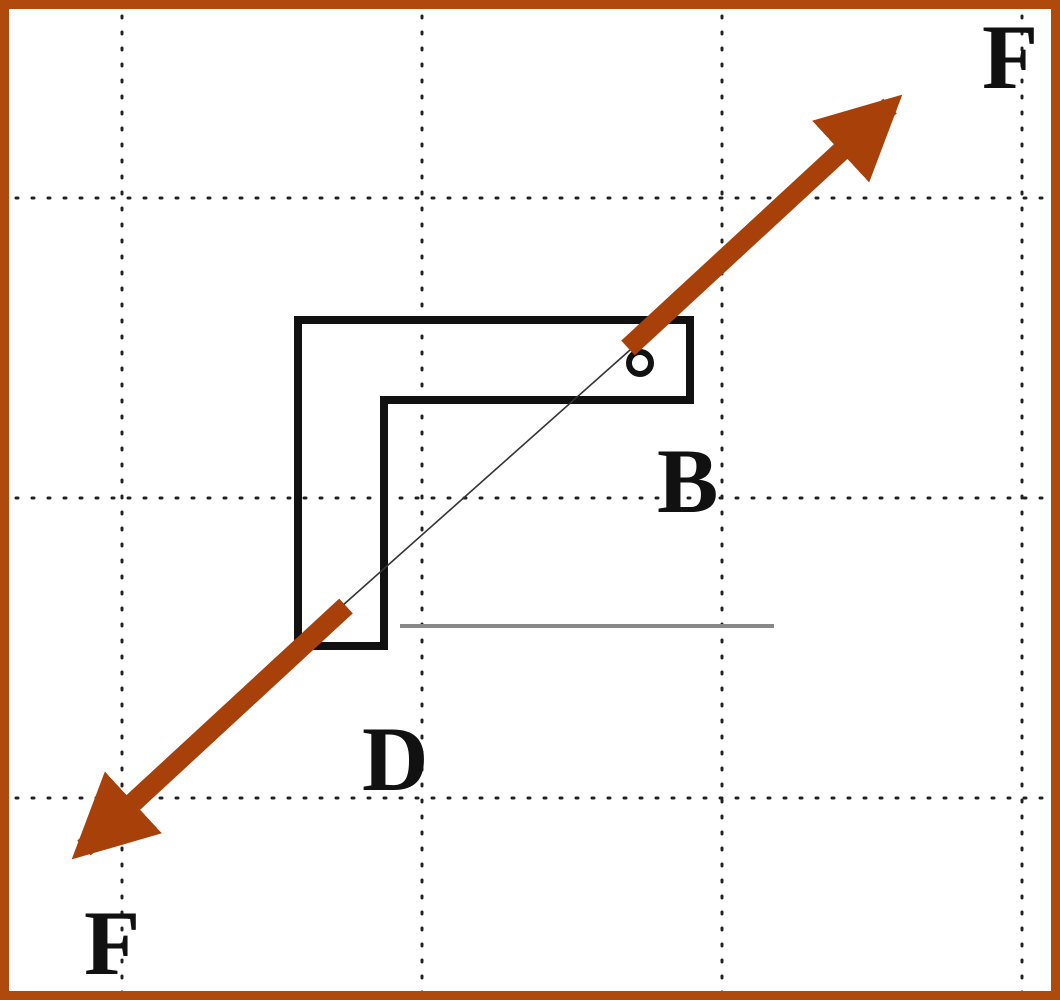 Image resolution: width=1060 pixels, height=1000 pixels. I want to click on label-force-bottom: F, so click(112, 943).